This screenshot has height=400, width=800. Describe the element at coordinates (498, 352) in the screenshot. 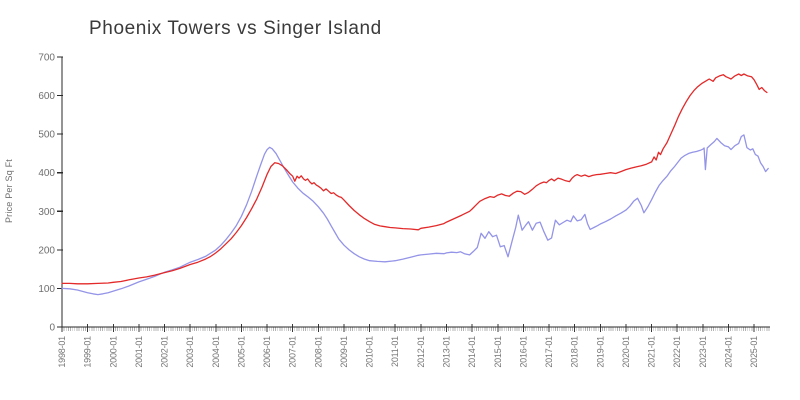

I see `x-tick-label: 2015-01` at that location.